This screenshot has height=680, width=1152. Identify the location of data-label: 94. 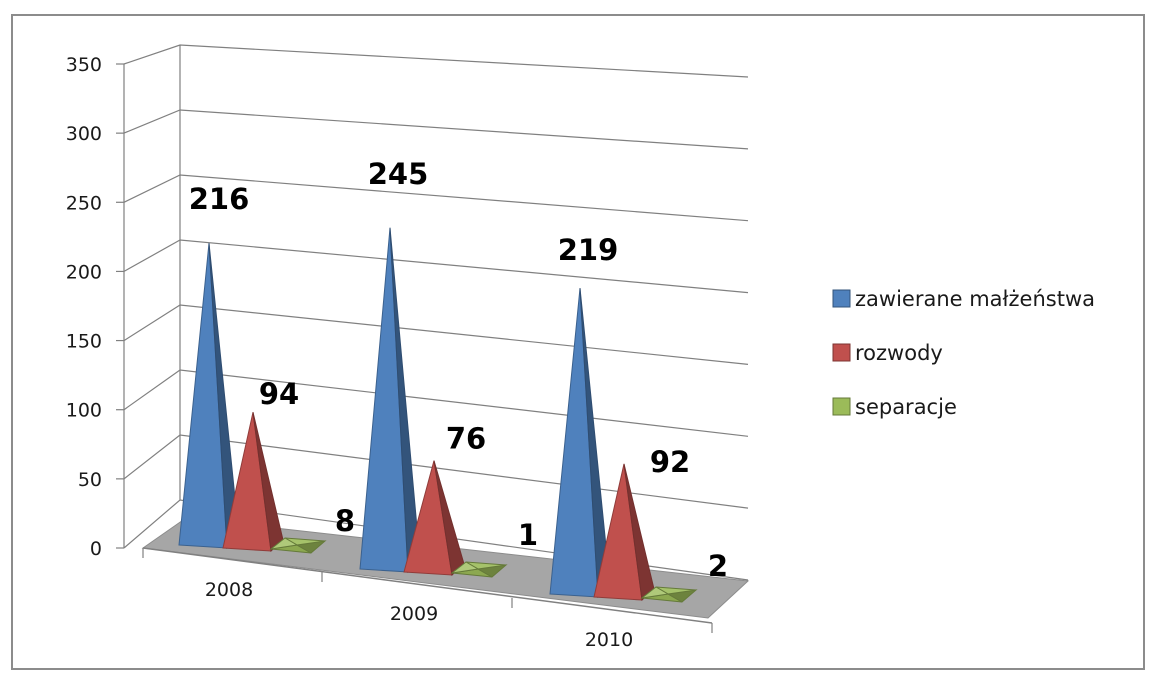
(279, 394).